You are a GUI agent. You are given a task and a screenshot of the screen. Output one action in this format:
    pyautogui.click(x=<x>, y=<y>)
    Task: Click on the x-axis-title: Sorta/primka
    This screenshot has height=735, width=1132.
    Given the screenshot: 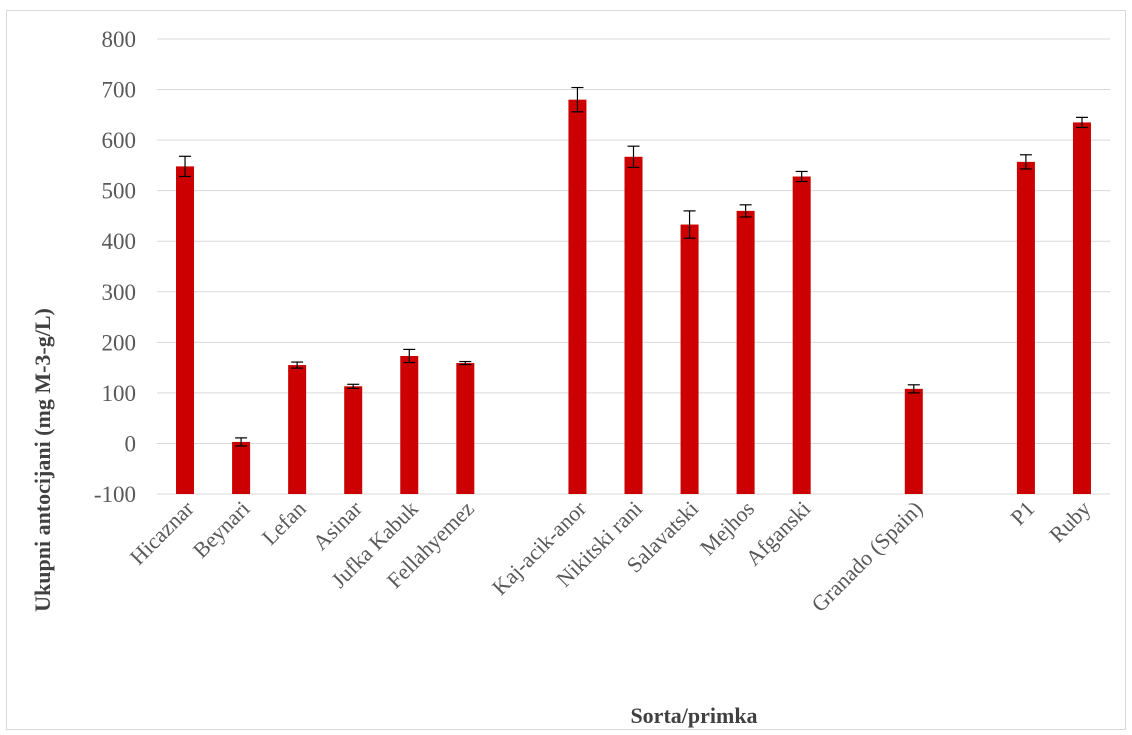 What is the action you would take?
    pyautogui.click(x=693, y=715)
    